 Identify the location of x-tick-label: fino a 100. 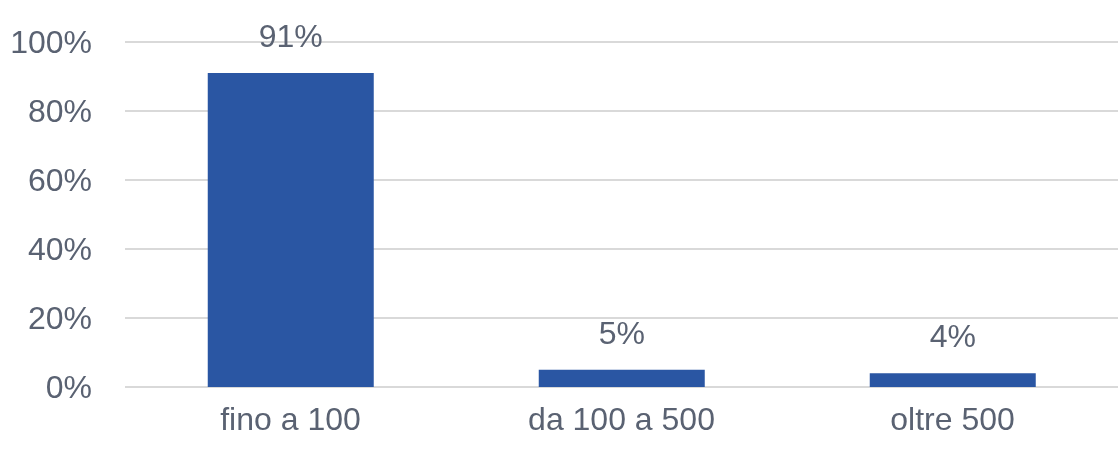
(290, 418).